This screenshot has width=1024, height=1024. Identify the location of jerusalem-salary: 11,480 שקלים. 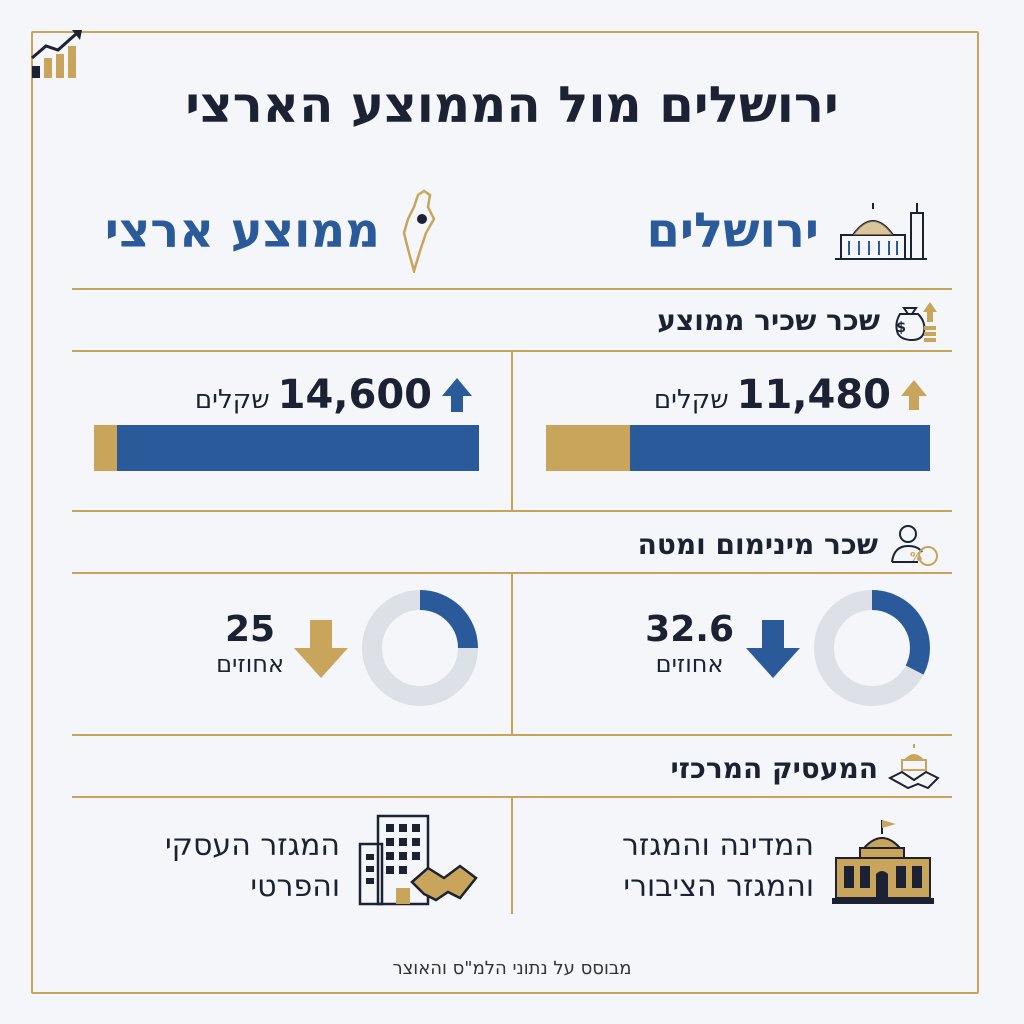
(791, 395).